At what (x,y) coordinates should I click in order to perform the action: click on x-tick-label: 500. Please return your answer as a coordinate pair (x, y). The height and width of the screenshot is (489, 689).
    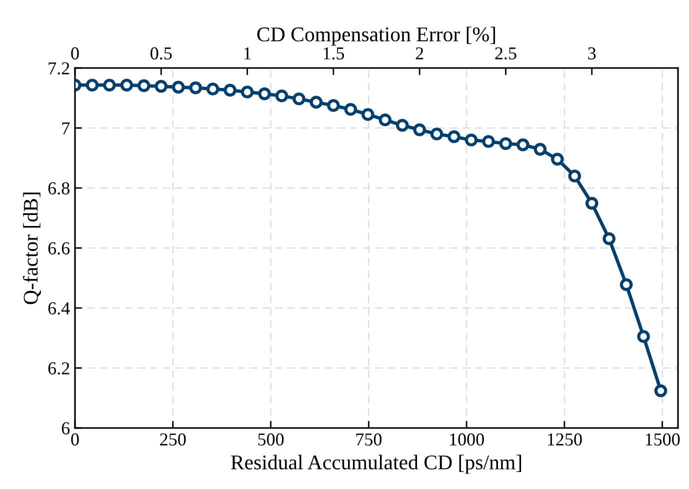
    Looking at the image, I should click on (271, 439).